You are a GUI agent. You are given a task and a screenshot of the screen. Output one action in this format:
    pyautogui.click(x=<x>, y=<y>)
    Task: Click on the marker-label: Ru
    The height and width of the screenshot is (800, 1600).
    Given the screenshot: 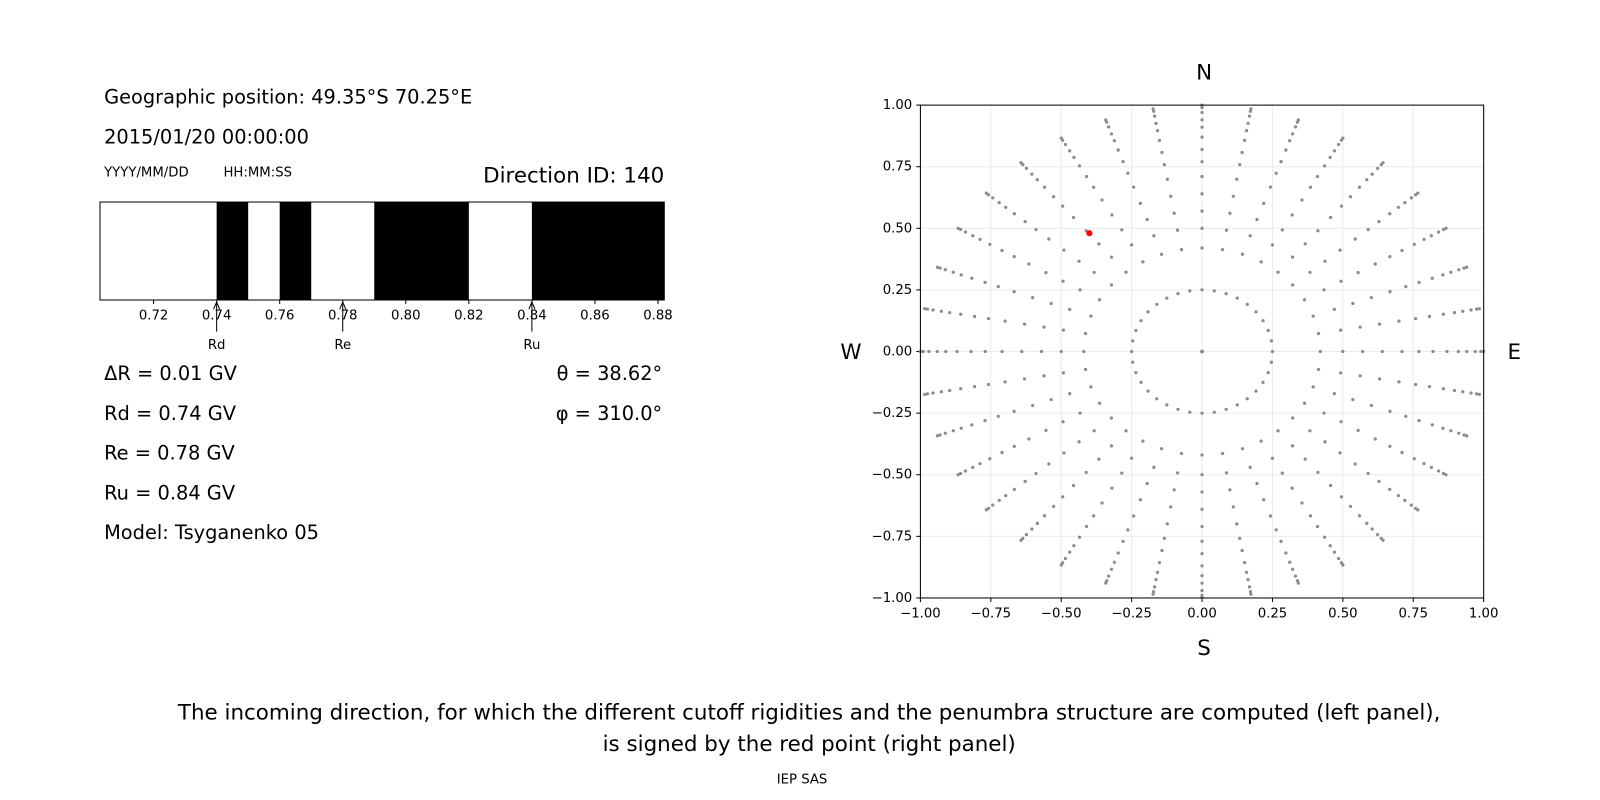 What is the action you would take?
    pyautogui.click(x=531, y=345)
    